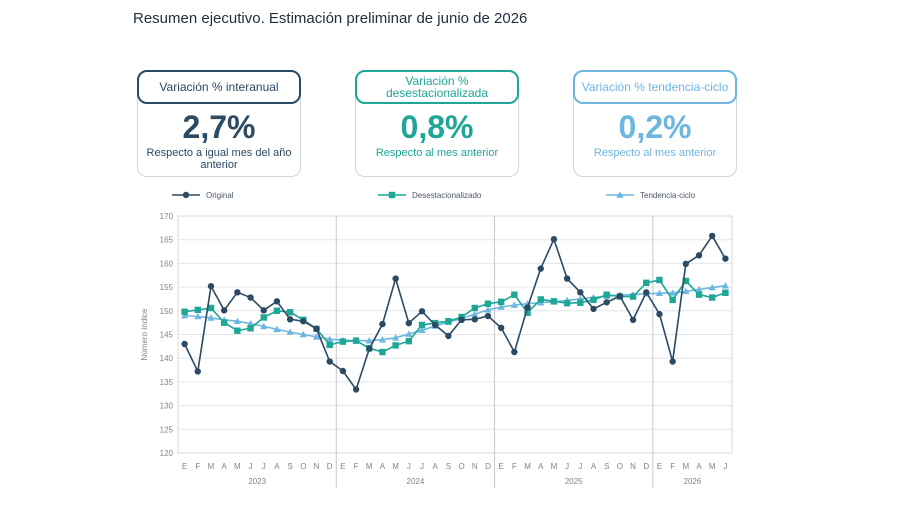 The image size is (900, 505). Describe the element at coordinates (416, 481) in the screenshot. I see `x-year-label: 2024` at that location.